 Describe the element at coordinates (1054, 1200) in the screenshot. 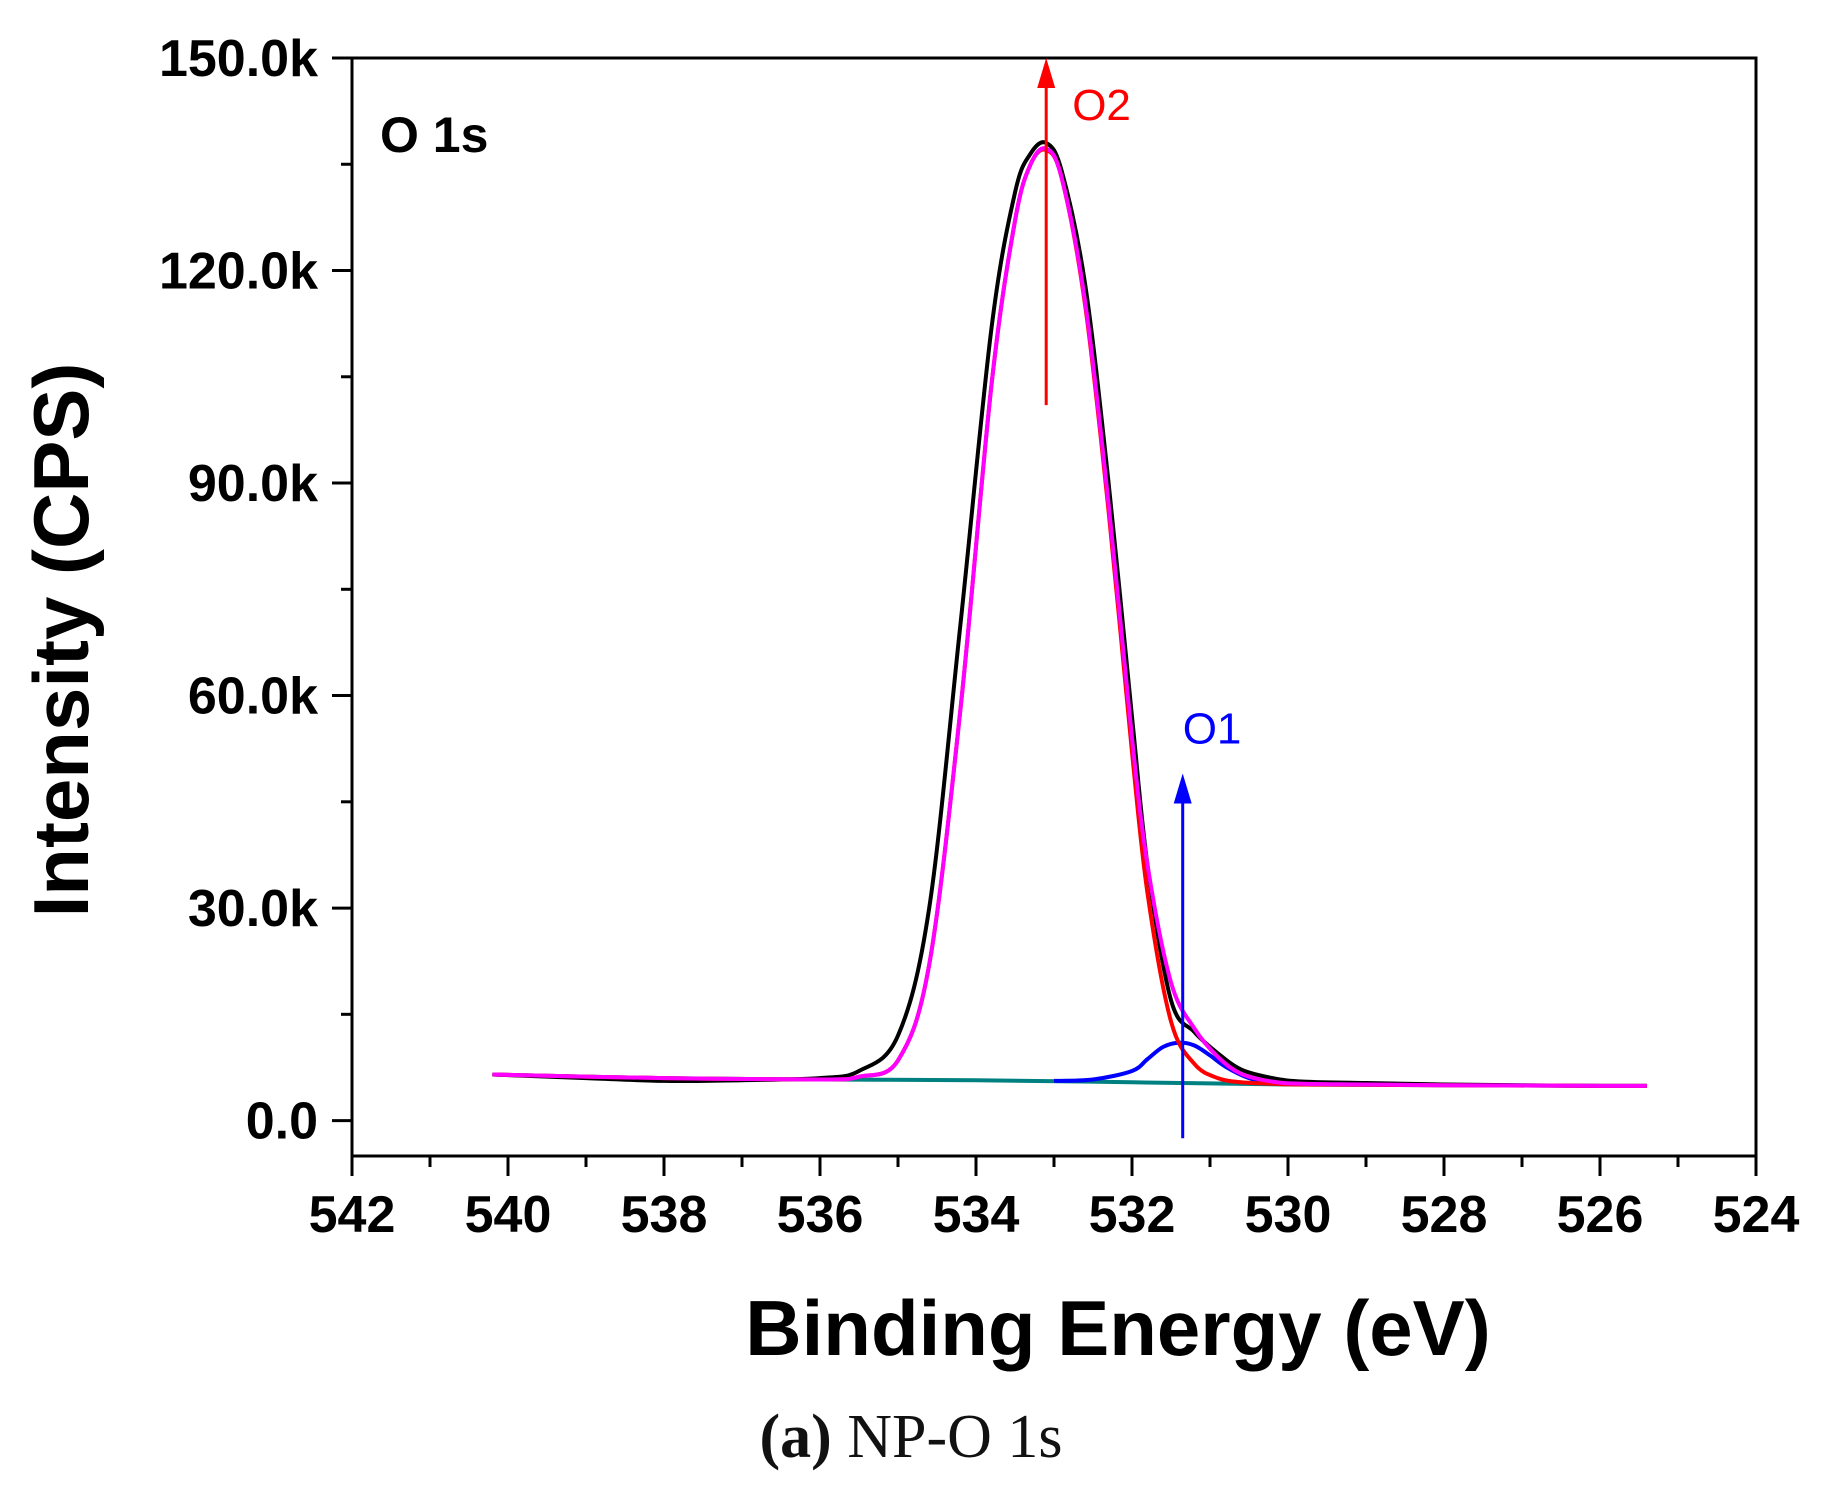

I see `x-axis: 542 540 538 536 534 532 530 528 526 524` at that location.